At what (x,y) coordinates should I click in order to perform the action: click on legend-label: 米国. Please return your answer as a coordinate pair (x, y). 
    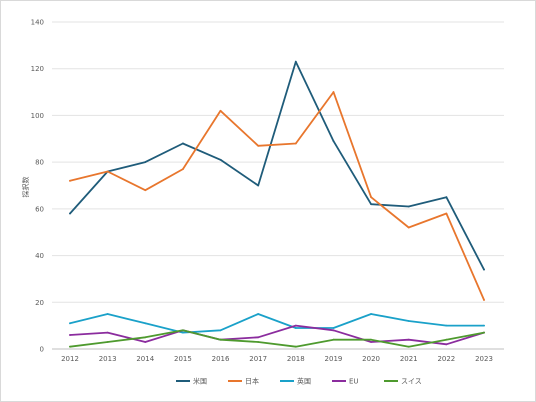
    Looking at the image, I should click on (200, 381).